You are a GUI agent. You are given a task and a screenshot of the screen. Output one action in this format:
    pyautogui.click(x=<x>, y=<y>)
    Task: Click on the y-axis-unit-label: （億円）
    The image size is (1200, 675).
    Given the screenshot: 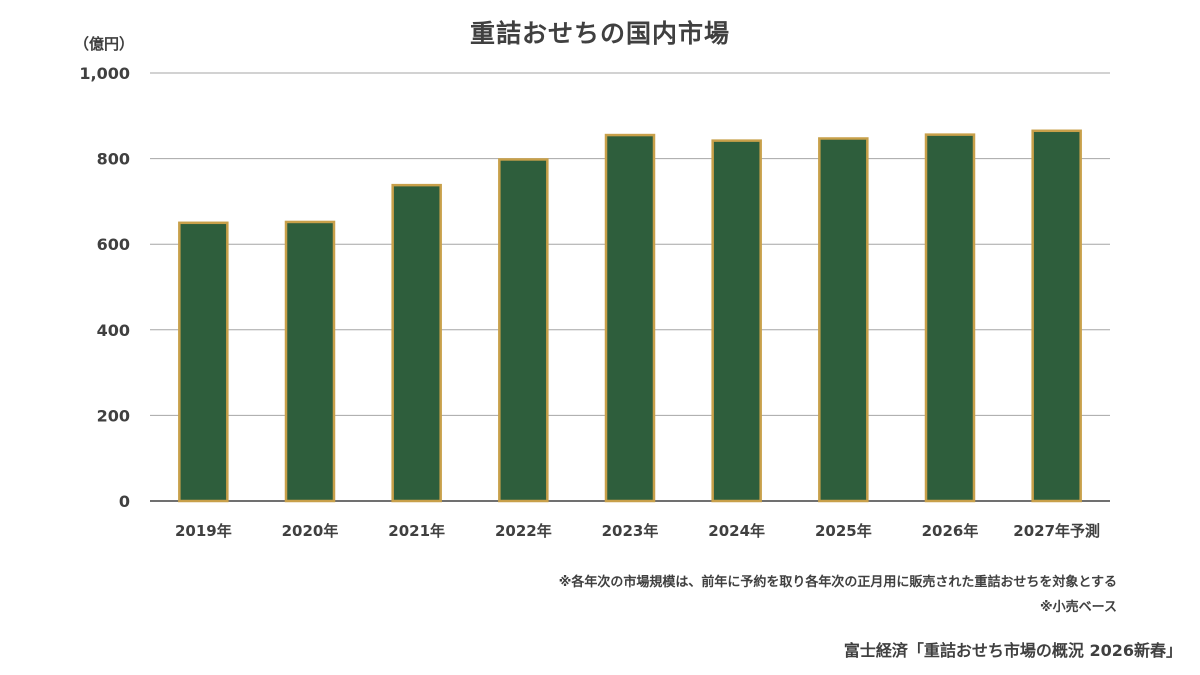 What is the action you would take?
    pyautogui.click(x=104, y=44)
    